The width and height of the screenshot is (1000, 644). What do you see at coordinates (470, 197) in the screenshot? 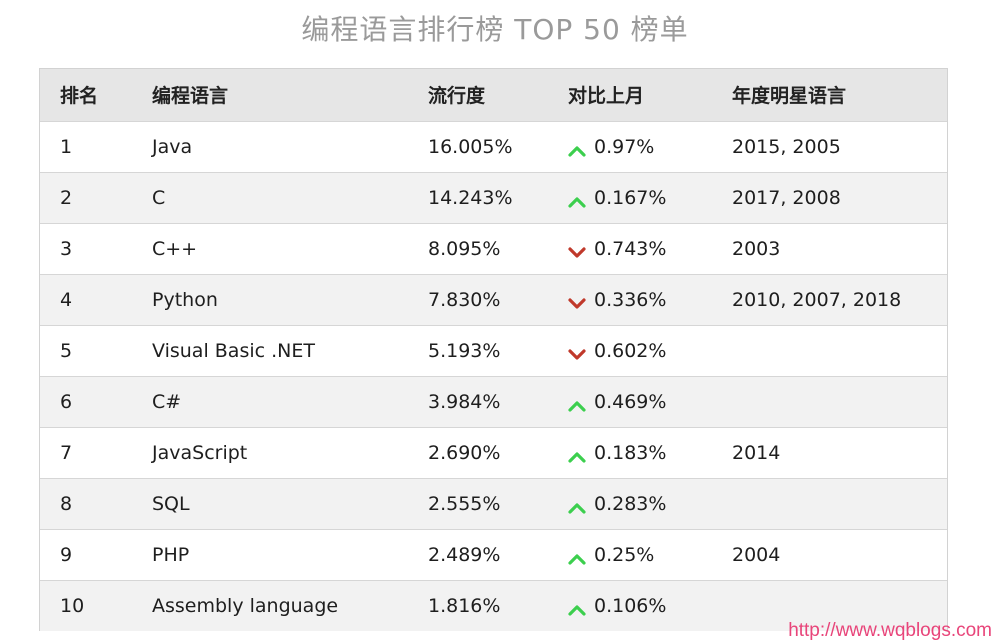
I see `cell-popularity: 14.243%` at bounding box center [470, 197].